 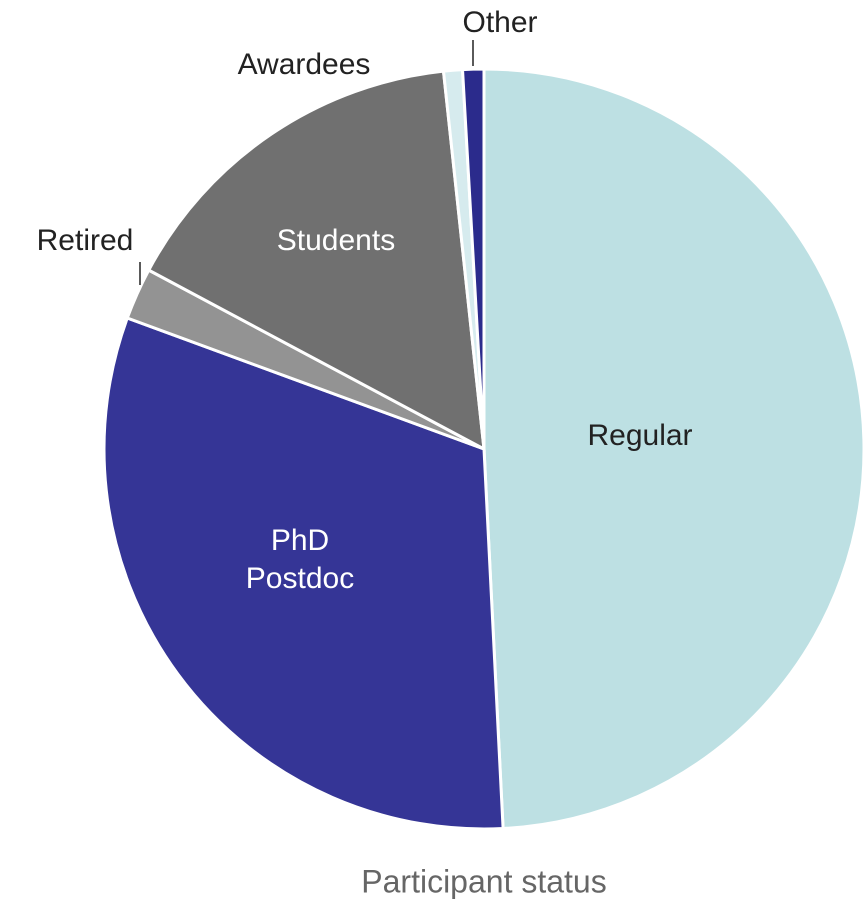 What do you see at coordinates (300, 559) in the screenshot?
I see `slice-label: PhD Postdoc` at bounding box center [300, 559].